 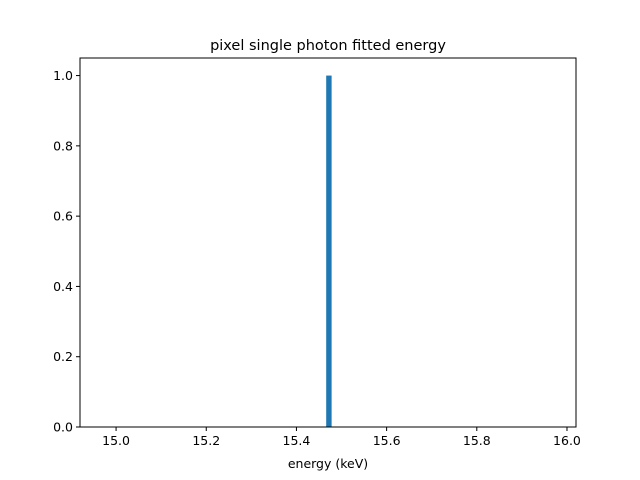 I want to click on x-tick-label: 15.4, so click(x=297, y=440).